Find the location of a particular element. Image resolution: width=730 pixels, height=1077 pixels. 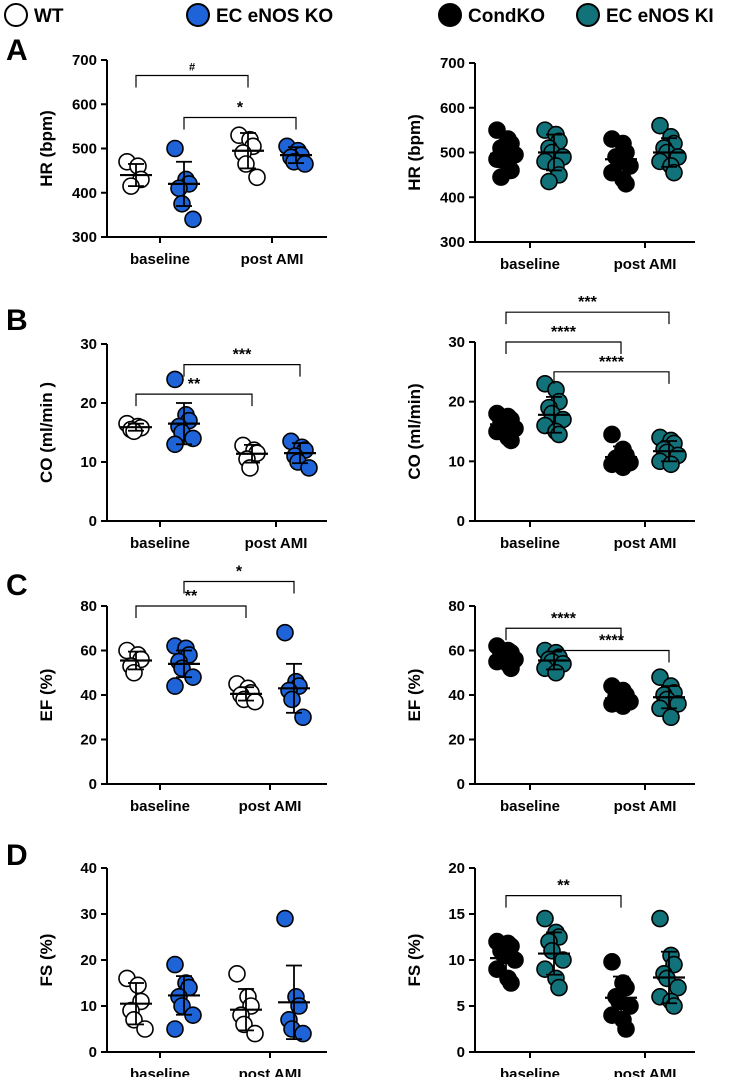

significance-bracket: *** is located at coordinates (242, 362).